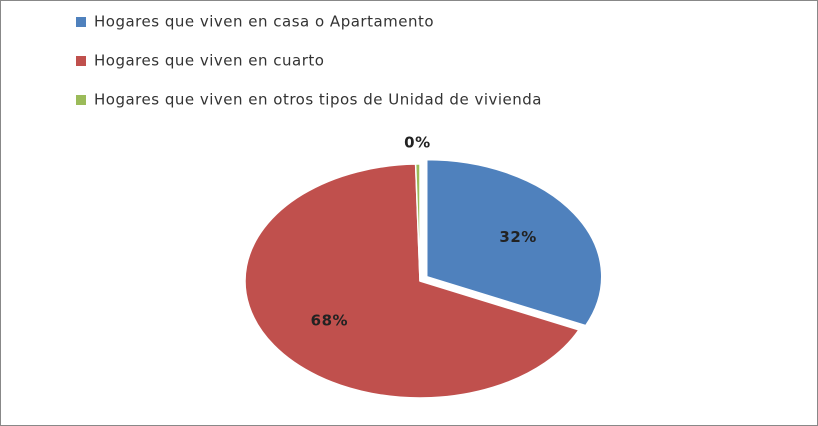 This screenshot has height=426, width=818. Describe the element at coordinates (264, 22) in the screenshot. I see `legend-label: Hogares que viven en casa o Apartamento` at that location.